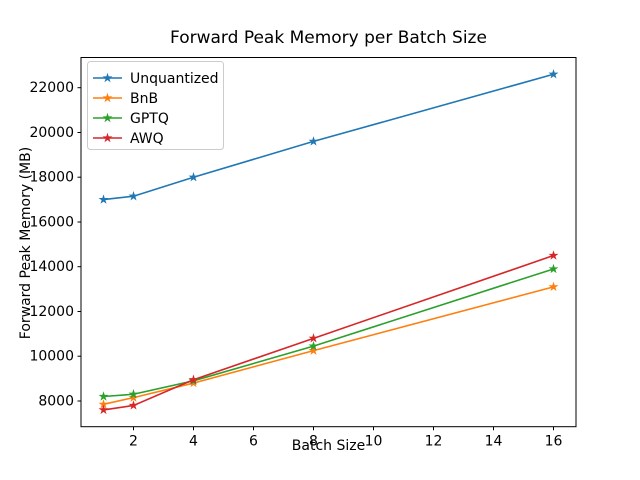  What do you see at coordinates (51, 357) in the screenshot?
I see `y-tick-label: 10000` at bounding box center [51, 357].